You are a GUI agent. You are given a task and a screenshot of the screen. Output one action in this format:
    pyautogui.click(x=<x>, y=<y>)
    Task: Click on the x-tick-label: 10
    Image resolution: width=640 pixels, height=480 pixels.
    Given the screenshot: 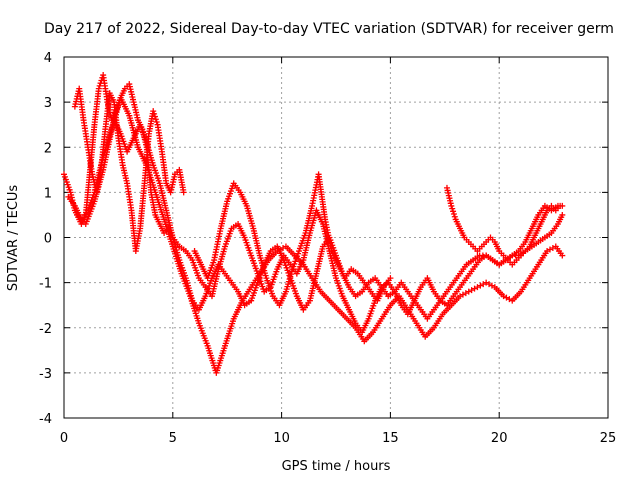 What is the action you would take?
    pyautogui.click(x=281, y=438)
    